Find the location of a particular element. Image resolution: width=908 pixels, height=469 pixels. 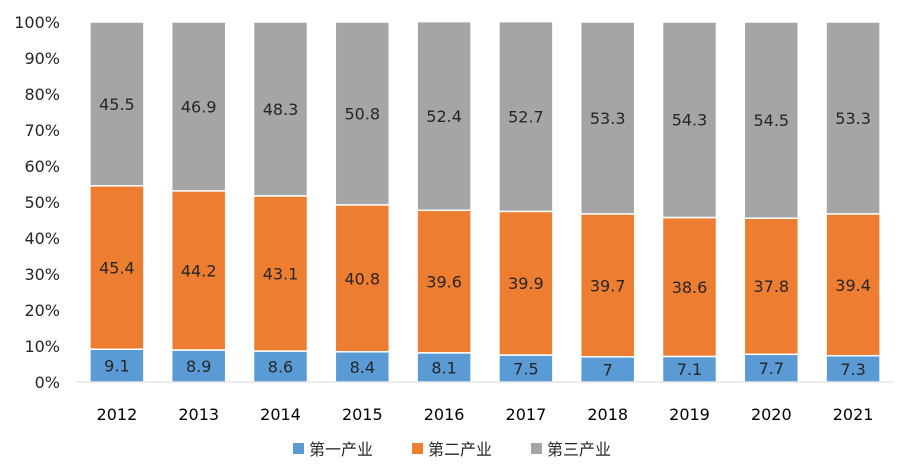

x-tick-label: 2015 is located at coordinates (362, 414).